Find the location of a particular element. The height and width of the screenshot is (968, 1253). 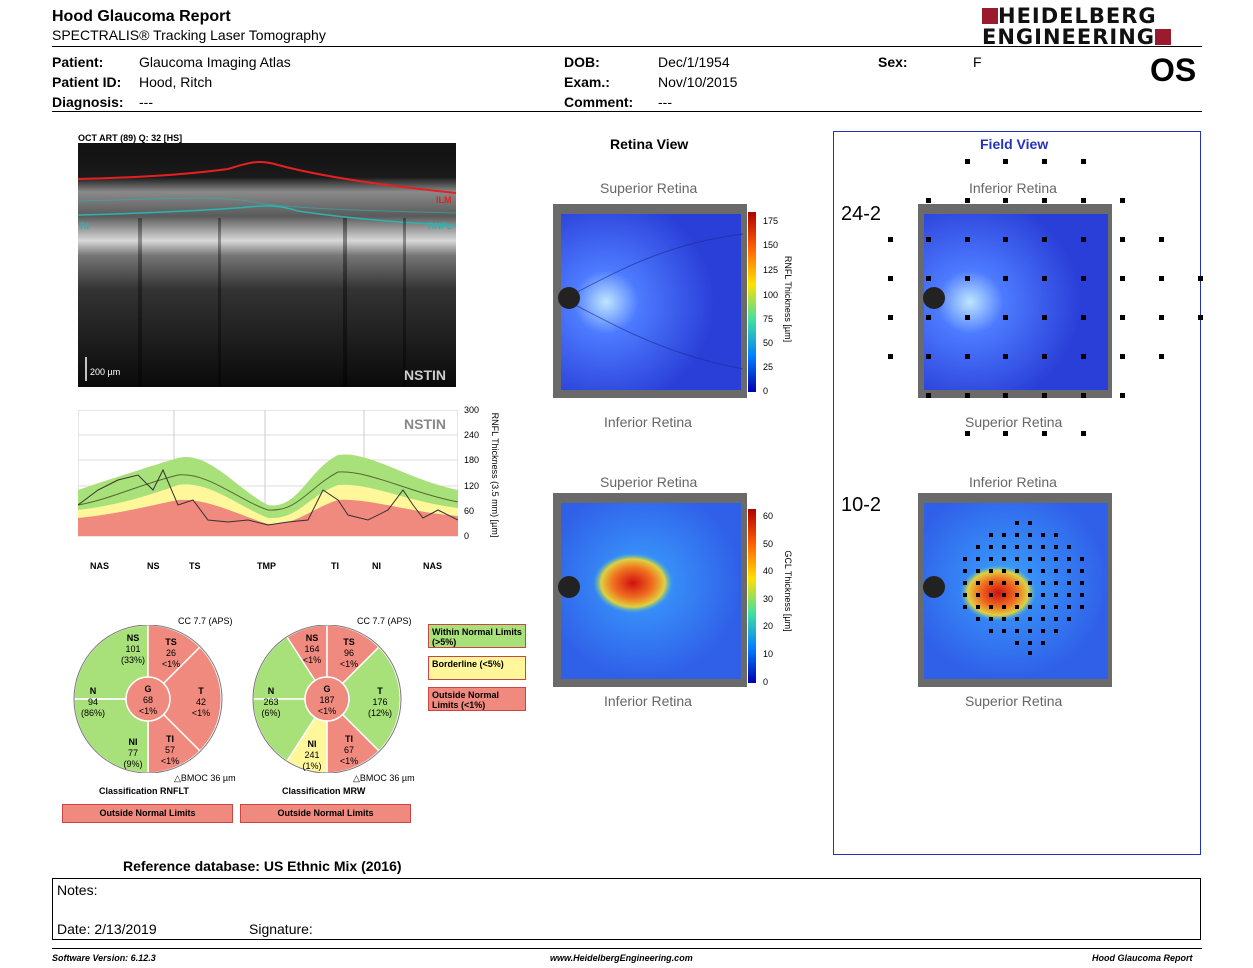

retina-map2-bottom-label: Inferior Retina is located at coordinates (648, 701).